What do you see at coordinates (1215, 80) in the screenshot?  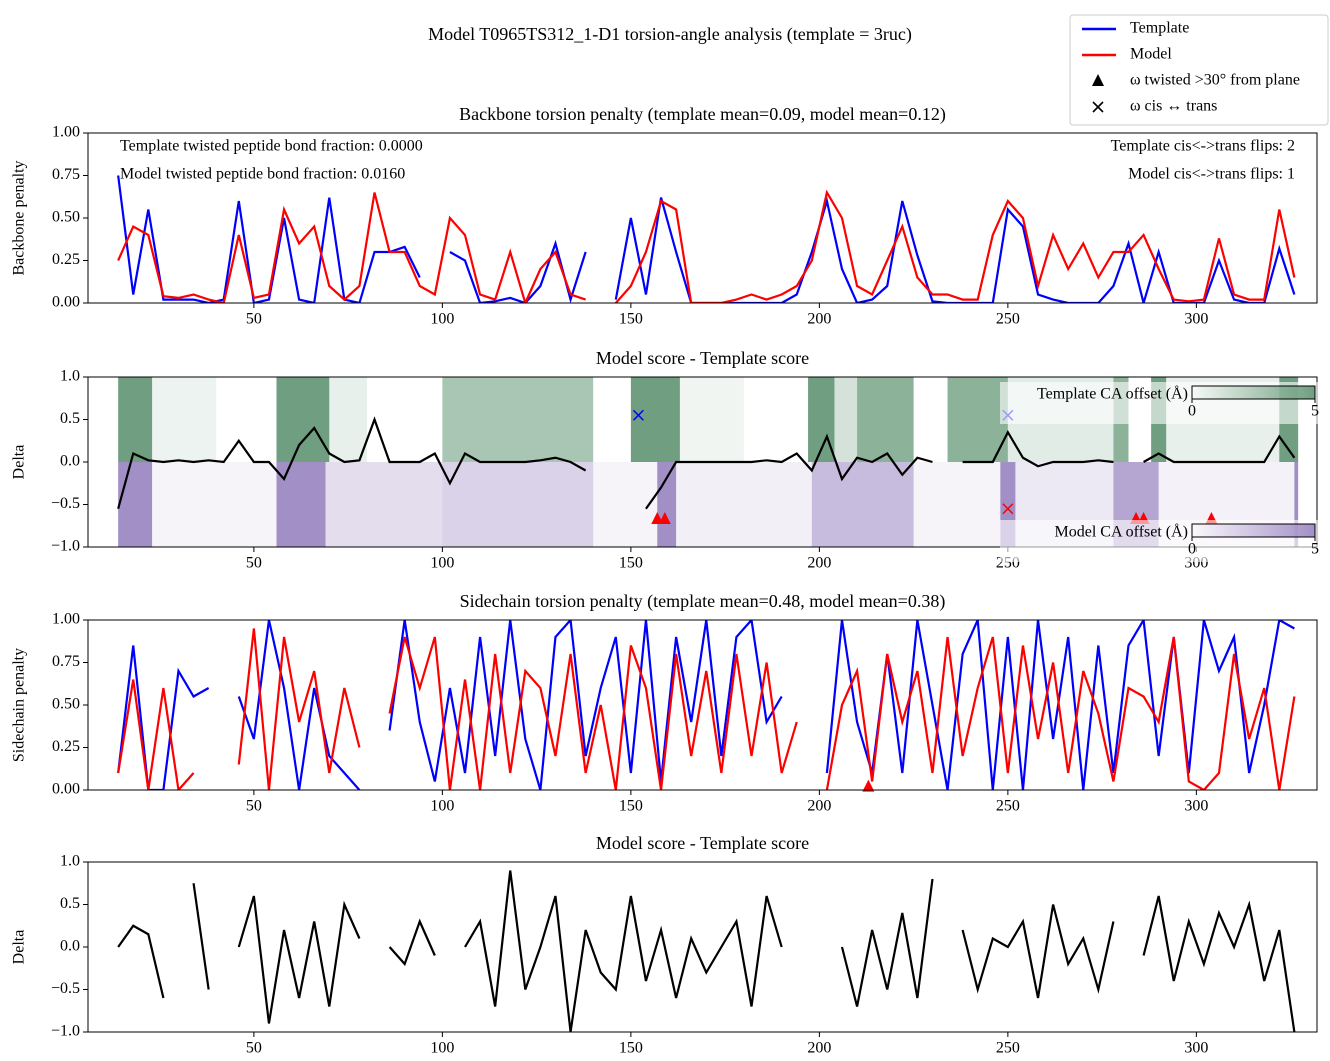 I see `legend-label: ω twisted >30° from plane` at bounding box center [1215, 80].